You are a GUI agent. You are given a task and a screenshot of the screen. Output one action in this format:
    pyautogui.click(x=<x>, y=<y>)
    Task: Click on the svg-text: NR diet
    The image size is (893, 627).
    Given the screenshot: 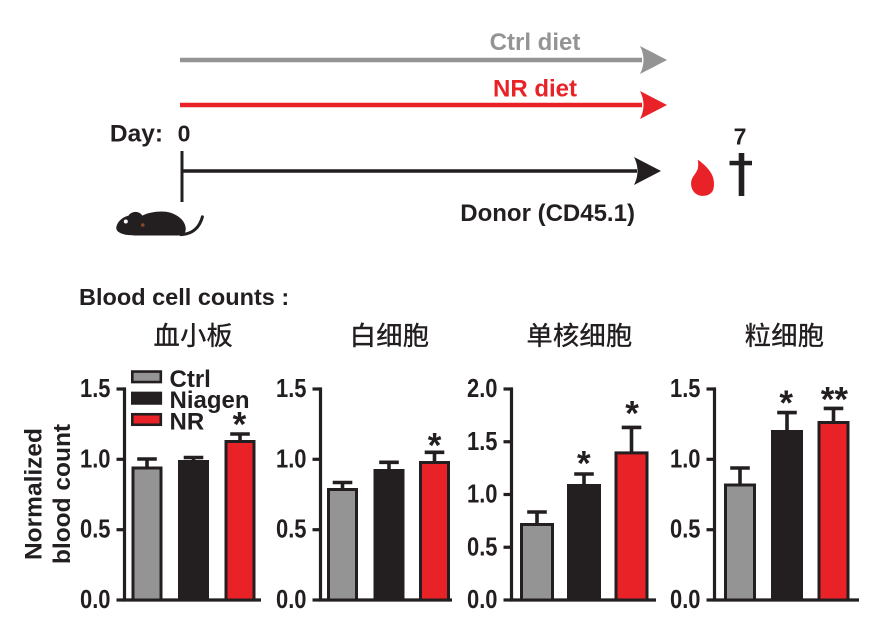 What is the action you would take?
    pyautogui.click(x=535, y=89)
    